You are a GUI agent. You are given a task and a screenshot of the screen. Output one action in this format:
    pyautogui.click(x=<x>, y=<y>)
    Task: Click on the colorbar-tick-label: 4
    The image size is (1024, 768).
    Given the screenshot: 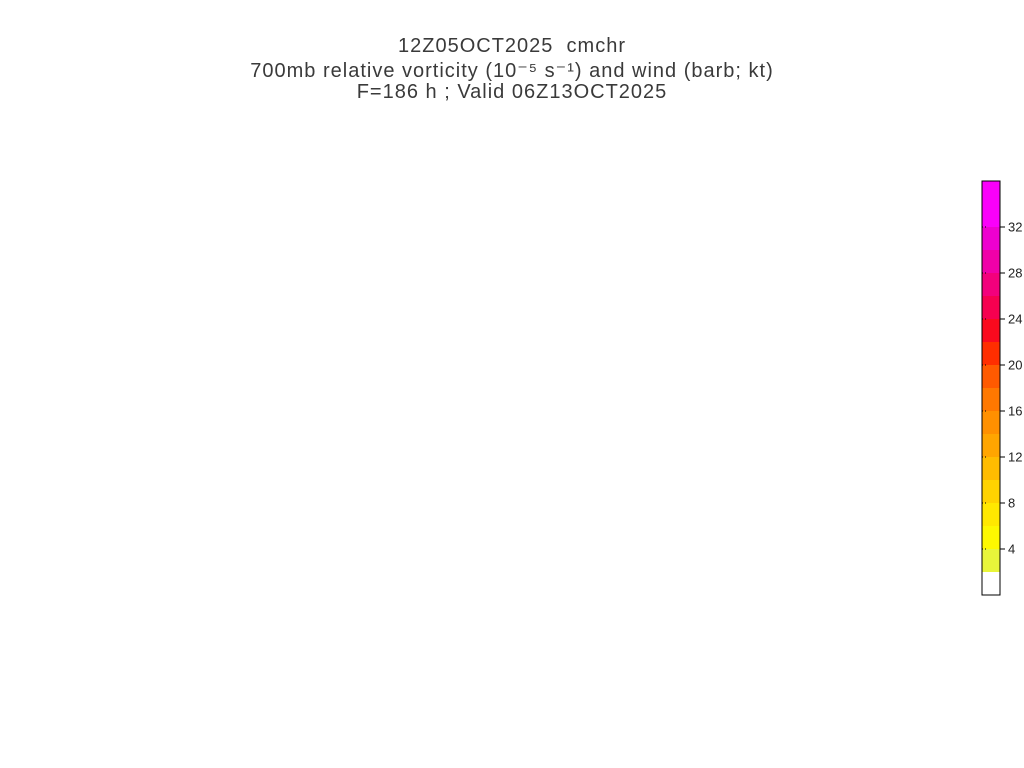 What is the action you would take?
    pyautogui.click(x=1011, y=549)
    